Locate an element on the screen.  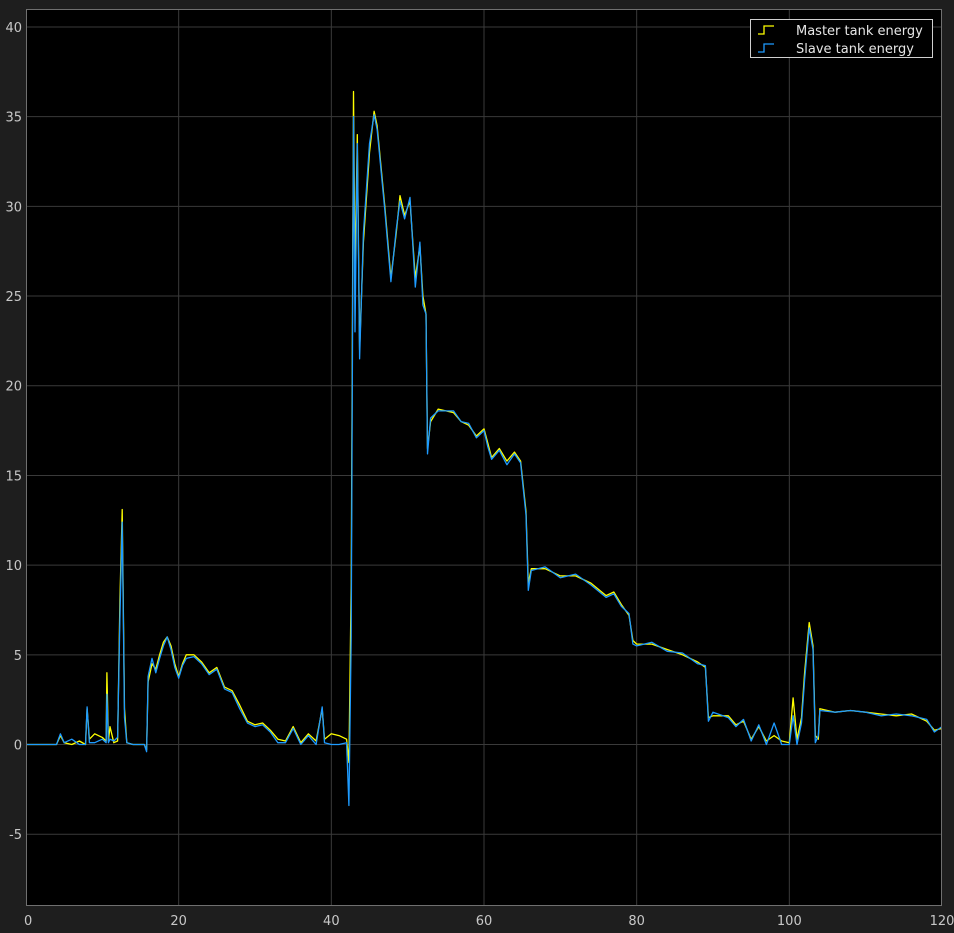
x-tick-label: 60 is located at coordinates (484, 921).